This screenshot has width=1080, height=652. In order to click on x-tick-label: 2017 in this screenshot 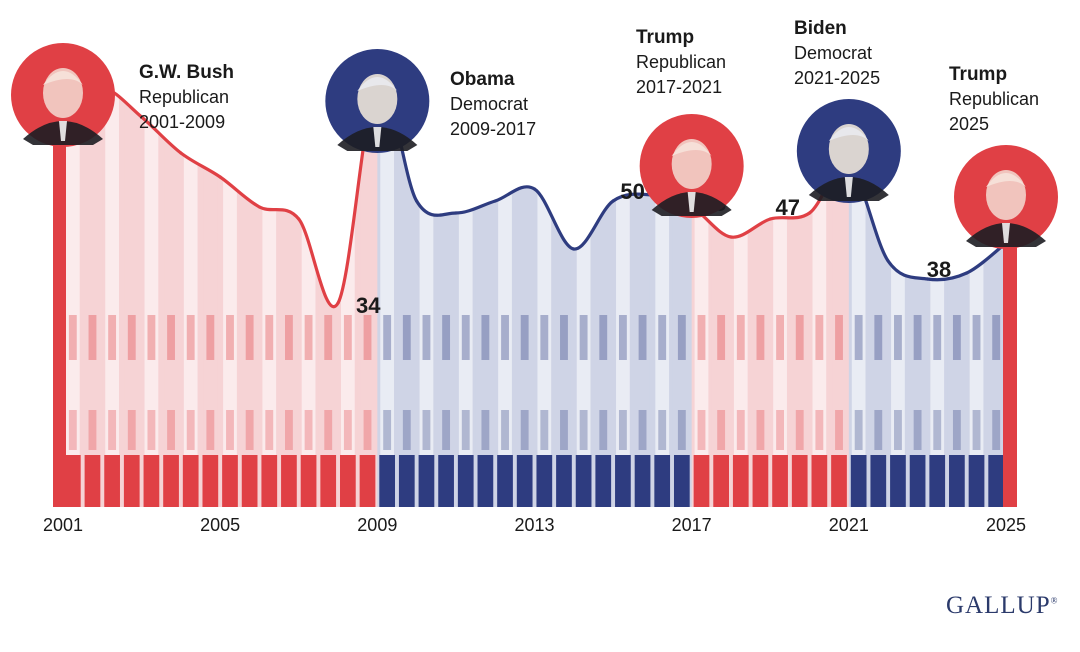, I will do `click(692, 525)`.